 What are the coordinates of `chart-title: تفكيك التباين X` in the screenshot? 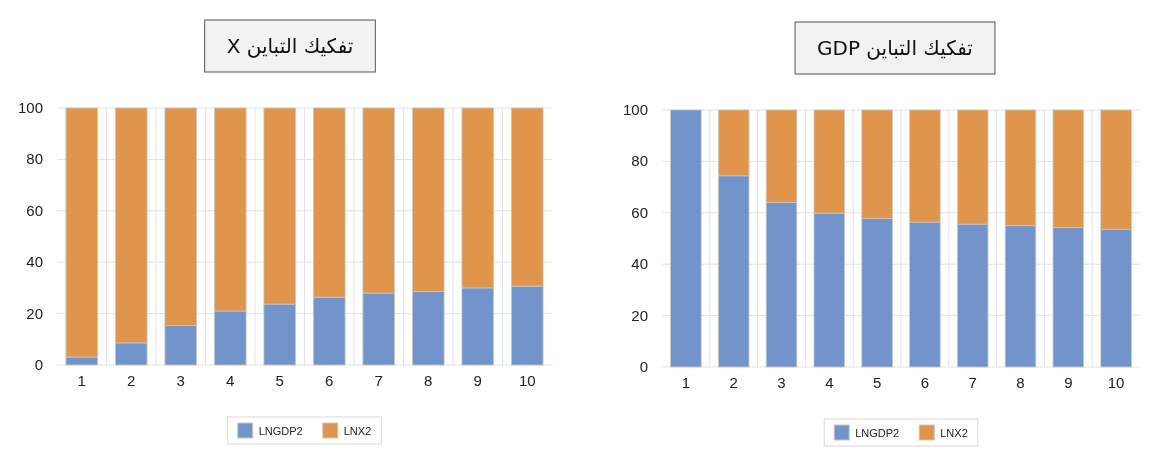 It's located at (290, 46).